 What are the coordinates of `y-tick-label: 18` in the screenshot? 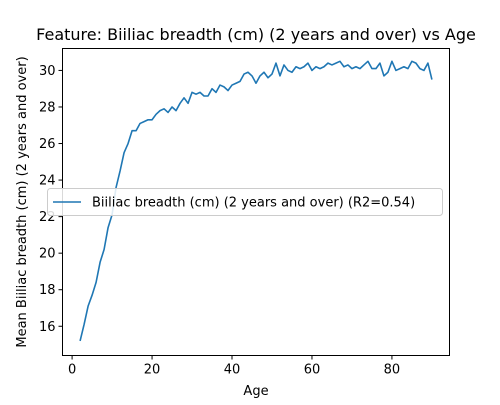 It's located at (47, 290).